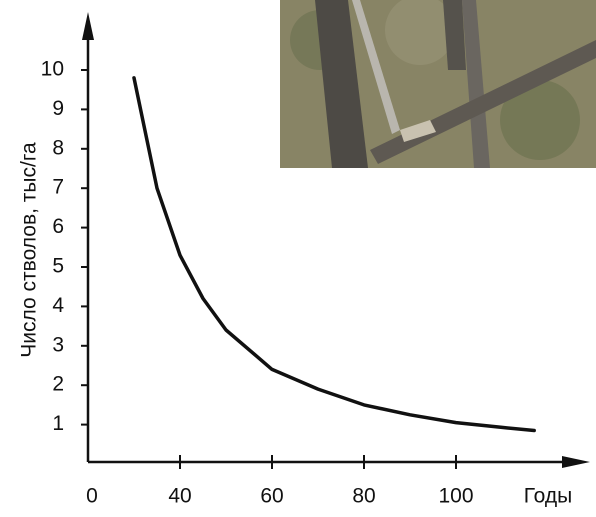 The height and width of the screenshot is (517, 596). Describe the element at coordinates (271, 496) in the screenshot. I see `x-tick-label: 60` at that location.